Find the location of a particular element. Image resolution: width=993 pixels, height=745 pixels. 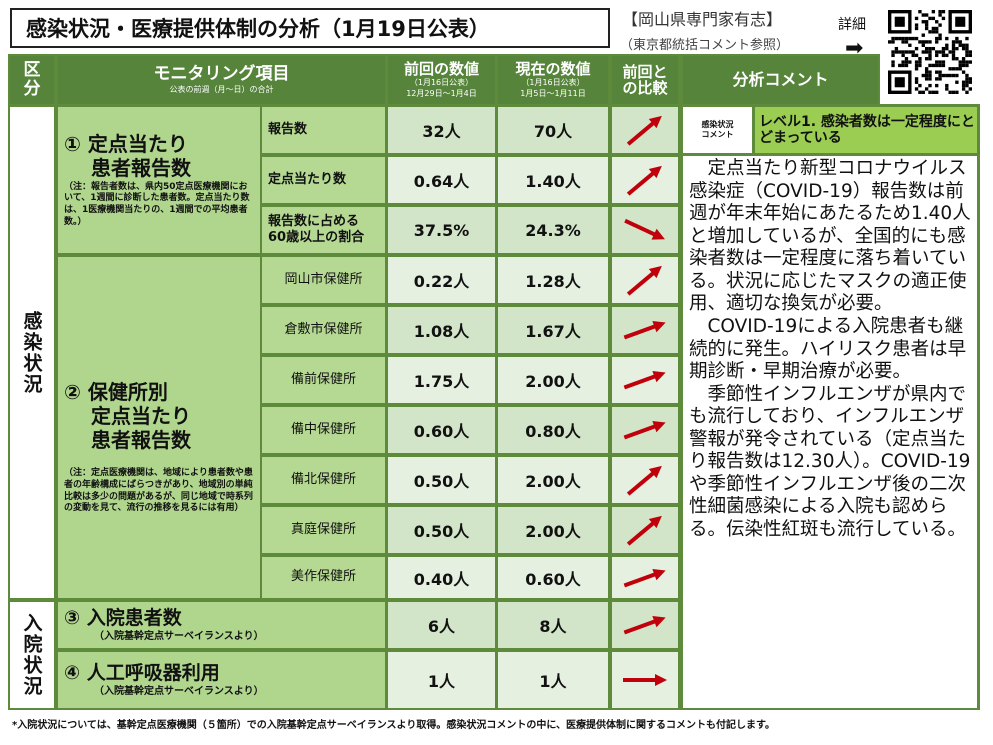

section-infection: 感染状況 is located at coordinates (32, 352).